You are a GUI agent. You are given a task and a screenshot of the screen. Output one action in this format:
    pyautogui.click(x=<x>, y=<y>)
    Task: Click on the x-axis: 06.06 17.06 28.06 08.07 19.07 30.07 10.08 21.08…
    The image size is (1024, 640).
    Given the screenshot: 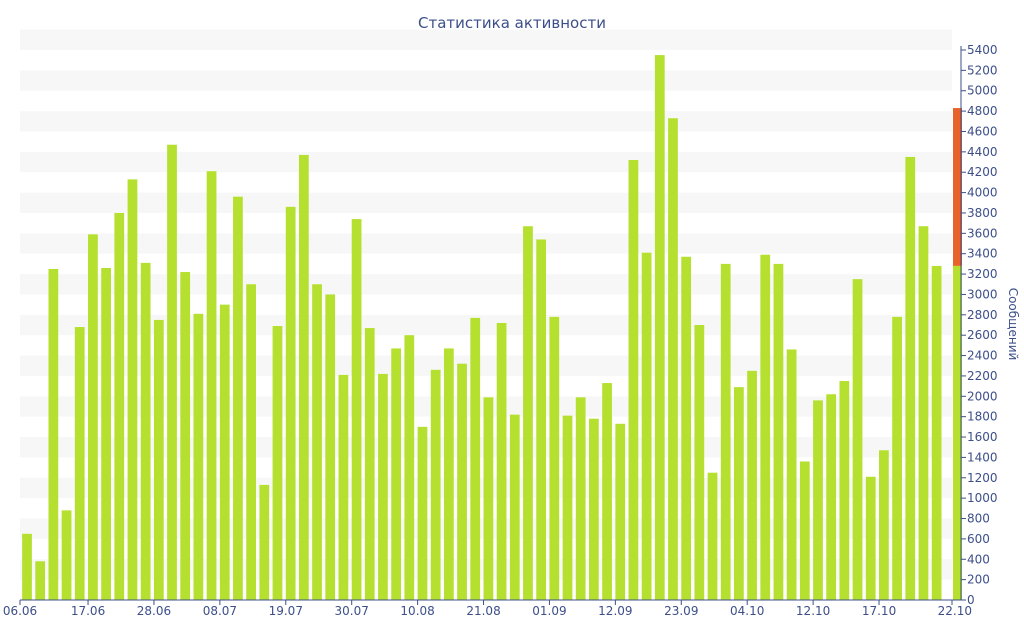 What is the action you would take?
    pyautogui.click(x=487, y=608)
    